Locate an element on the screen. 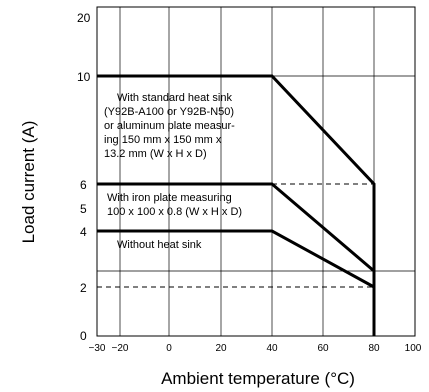 The image size is (429, 392). annotation-line: 100 x 100 x 0.8 (W x H x D) is located at coordinates (174, 212).